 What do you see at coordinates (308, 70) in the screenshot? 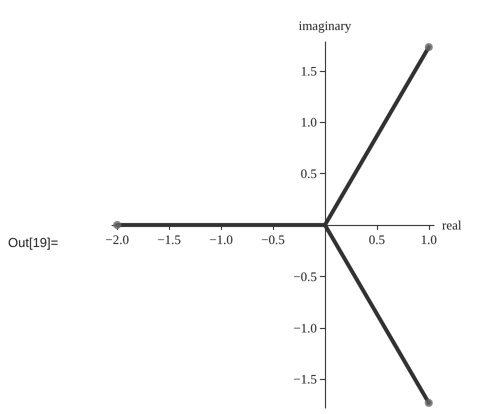
I see `y-tick-label: 1.5` at bounding box center [308, 70].